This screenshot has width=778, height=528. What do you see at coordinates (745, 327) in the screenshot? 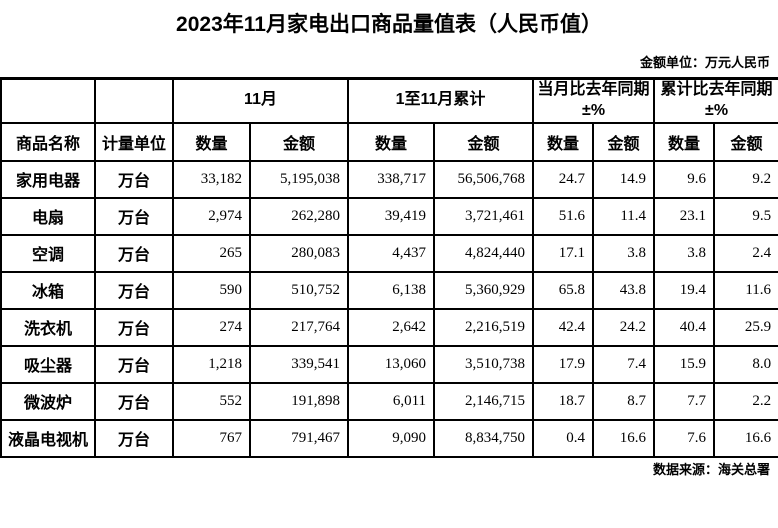
I see `value-cell: 25.9` at bounding box center [745, 327].